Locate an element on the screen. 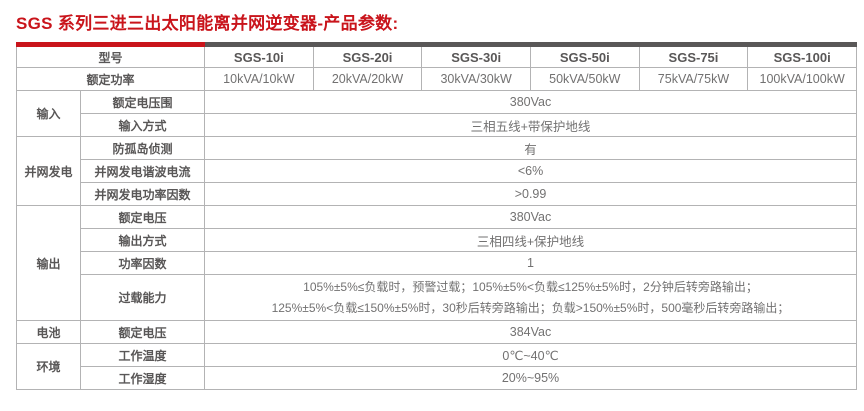 The height and width of the screenshot is (411, 864). rated-power-value: 30kVA/30kW is located at coordinates (476, 79).